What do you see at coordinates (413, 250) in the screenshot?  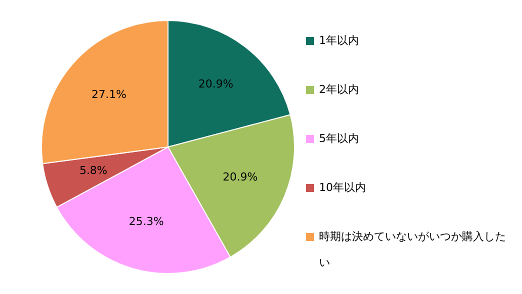 I see `legend-label: 時期は決めていないがいつか購入したい` at bounding box center [413, 250].